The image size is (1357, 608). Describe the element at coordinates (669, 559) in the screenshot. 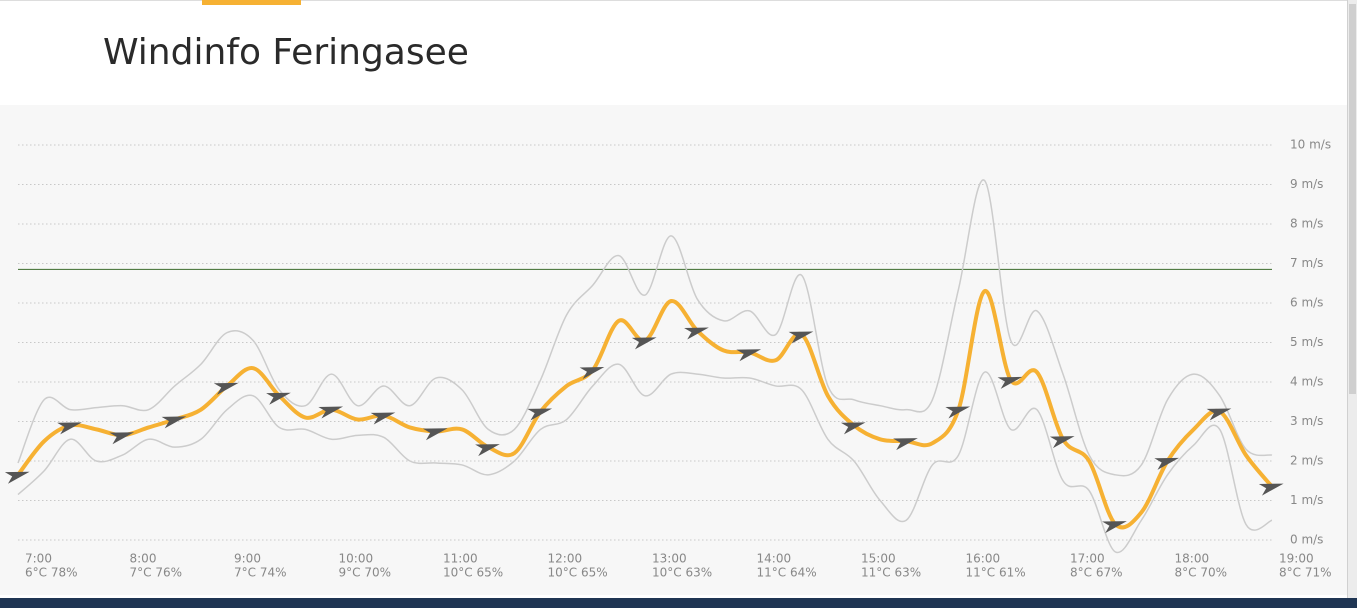

I see `x-tick-label: 13:00` at that location.